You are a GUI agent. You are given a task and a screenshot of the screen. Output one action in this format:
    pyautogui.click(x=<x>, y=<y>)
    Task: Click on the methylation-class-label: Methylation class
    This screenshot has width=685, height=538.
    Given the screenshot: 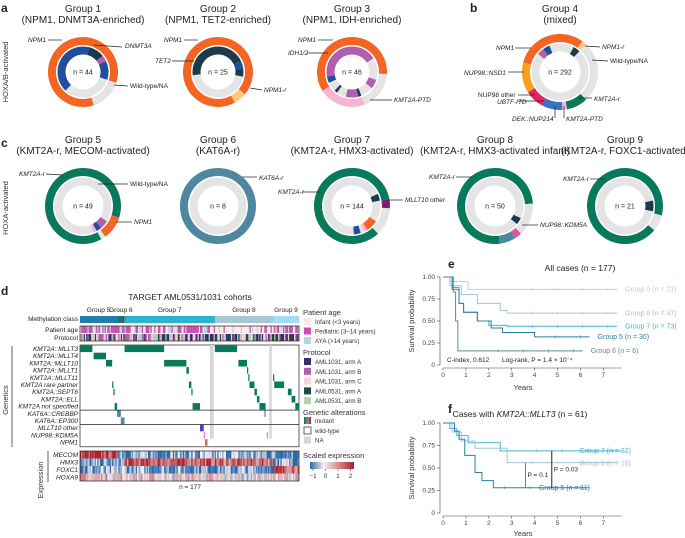 What is the action you would take?
    pyautogui.click(x=53, y=319)
    